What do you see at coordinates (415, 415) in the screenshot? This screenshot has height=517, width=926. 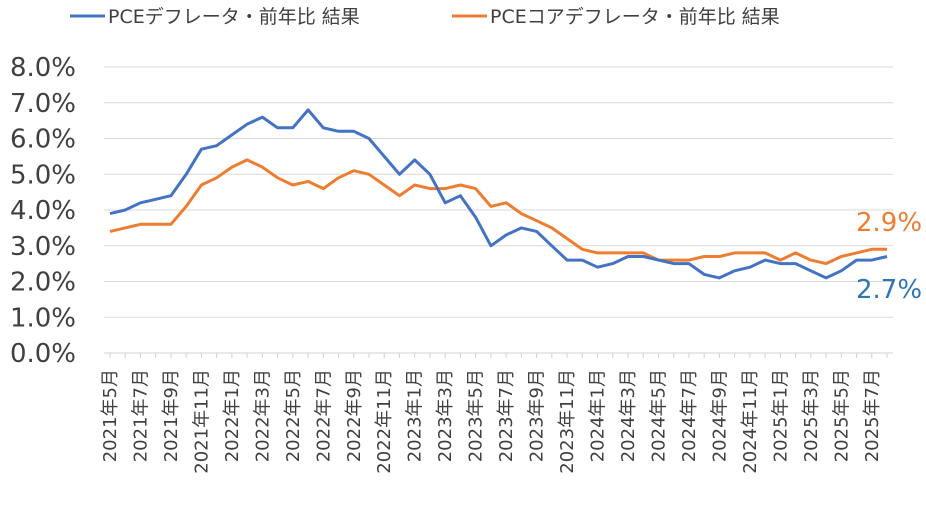 I see `x-tick-label: 2023年1月` at bounding box center [415, 415].